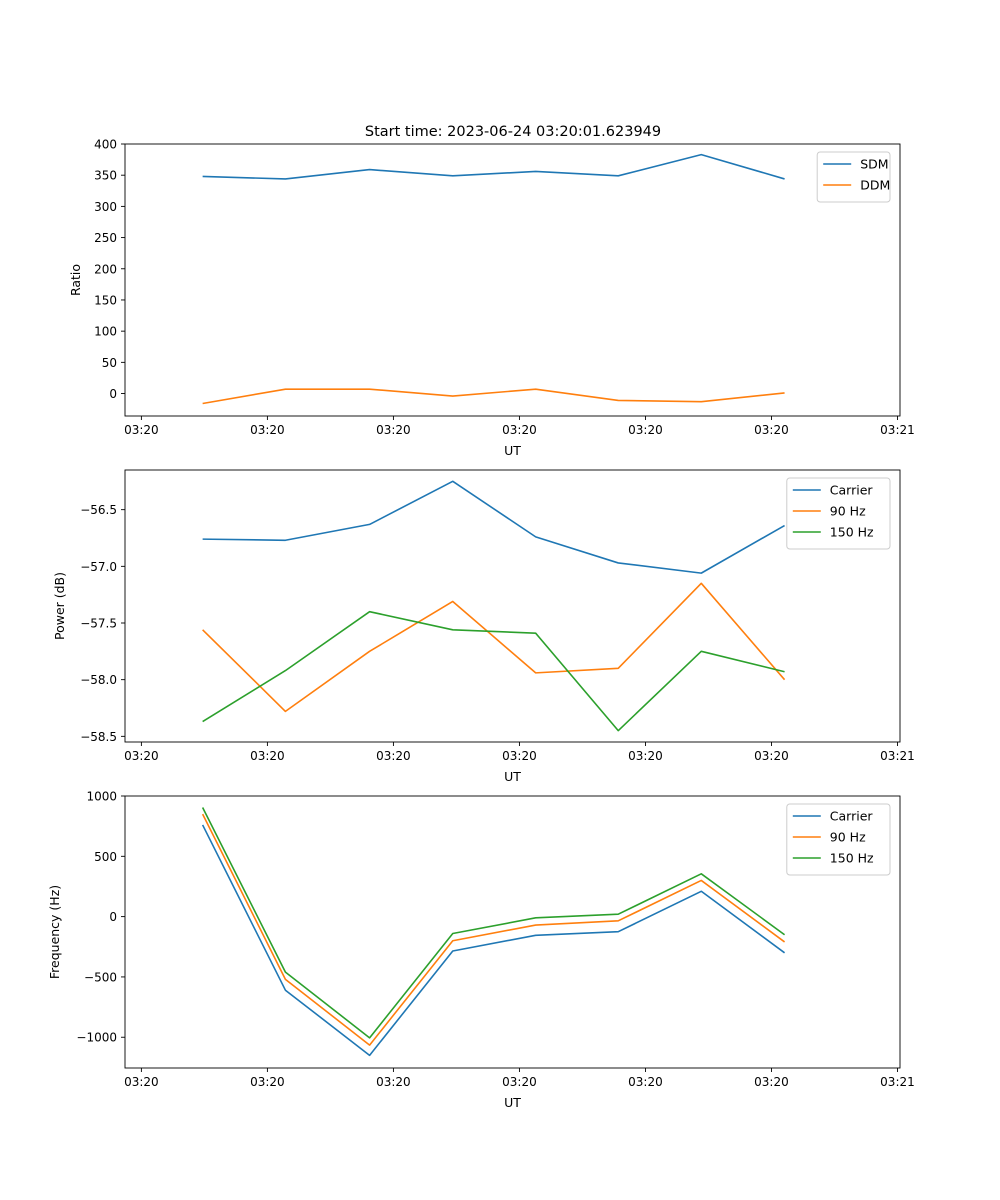  I want to click on y-axis-label: Ratio, so click(75, 280).